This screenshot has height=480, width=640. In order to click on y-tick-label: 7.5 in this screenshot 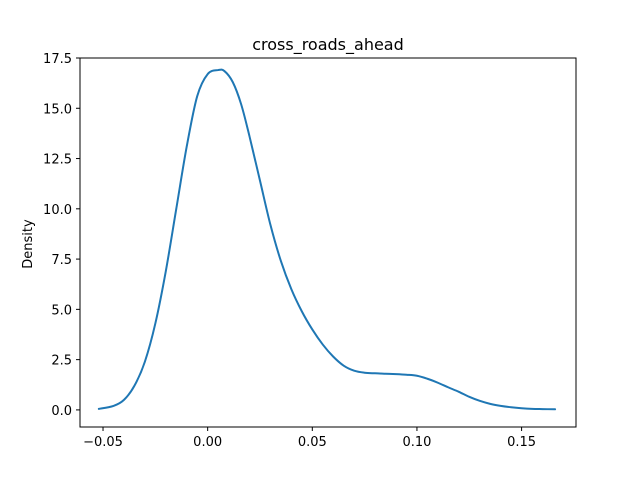, I will do `click(61, 260)`.